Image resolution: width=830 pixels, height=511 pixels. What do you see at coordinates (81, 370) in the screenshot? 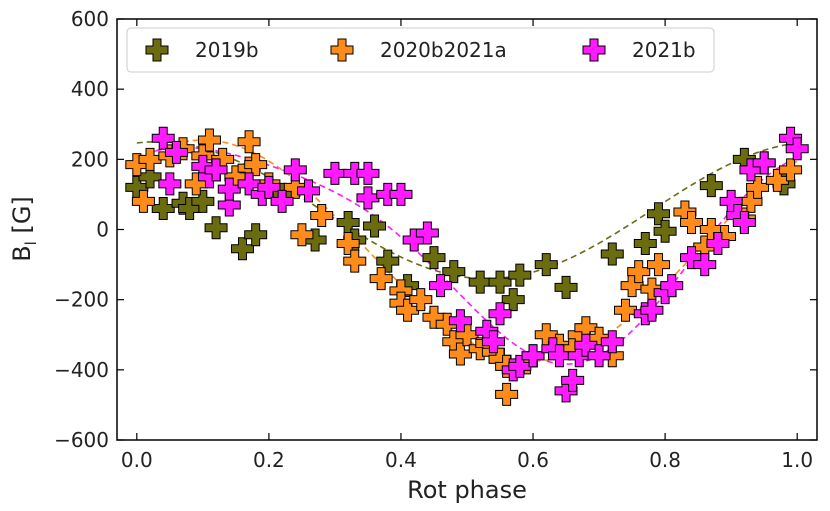
I see `y-tick-label: −400` at bounding box center [81, 370].